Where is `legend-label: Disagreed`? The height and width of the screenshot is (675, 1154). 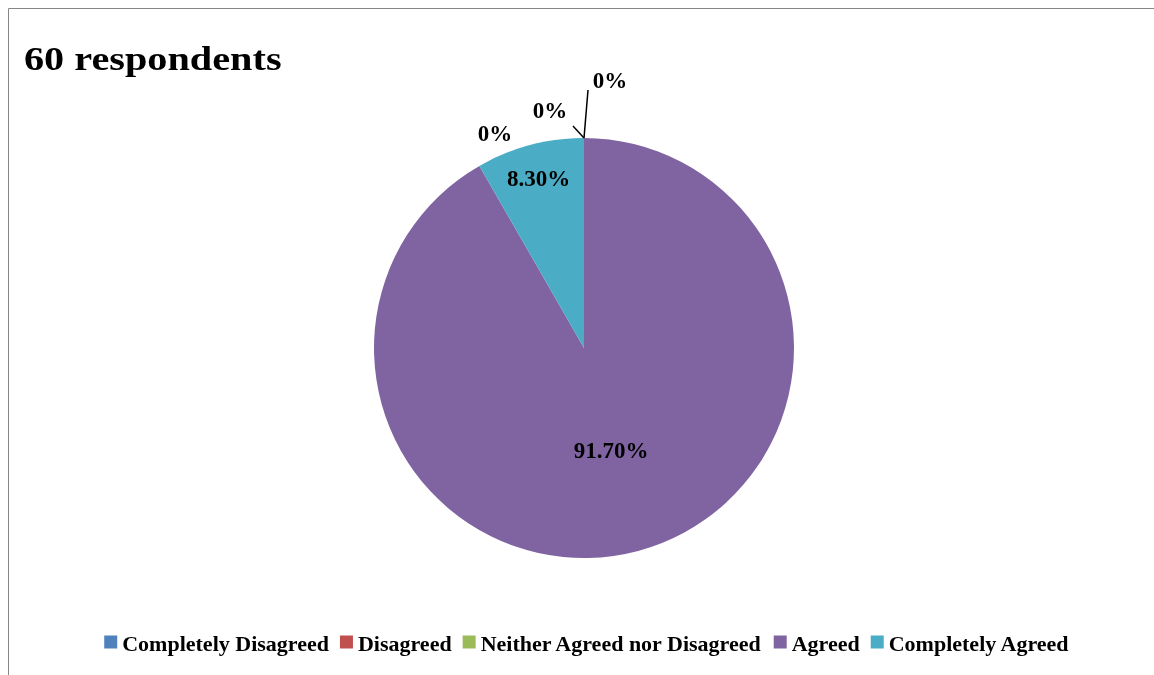
legend-label: Disagreed is located at coordinates (404, 643).